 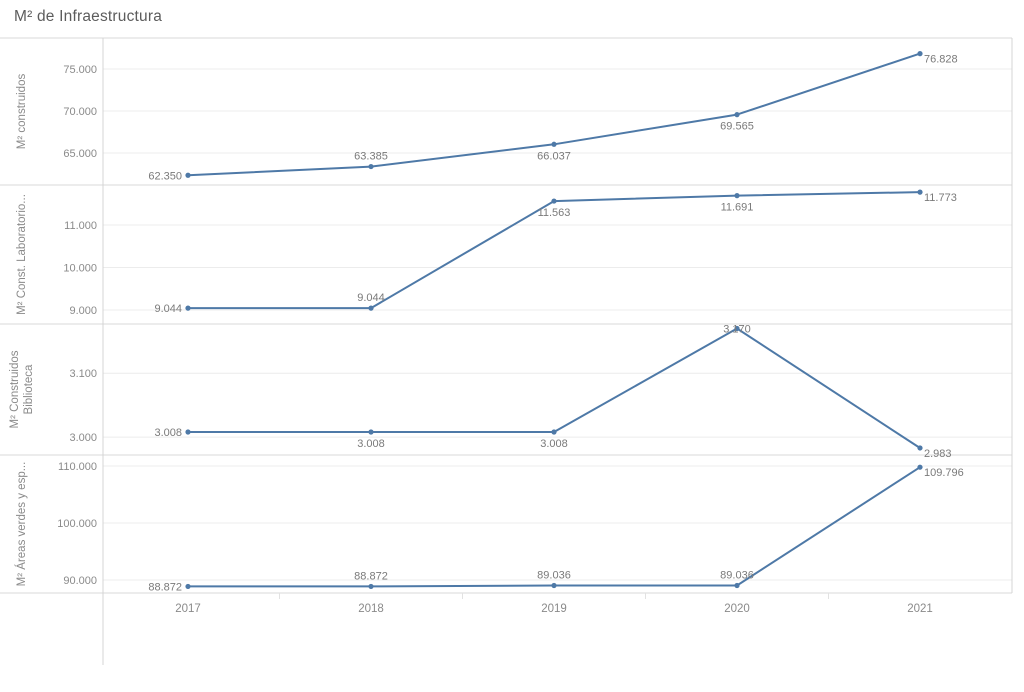 What do you see at coordinates (920, 609) in the screenshot?
I see `x-axis-label: 2021` at bounding box center [920, 609].